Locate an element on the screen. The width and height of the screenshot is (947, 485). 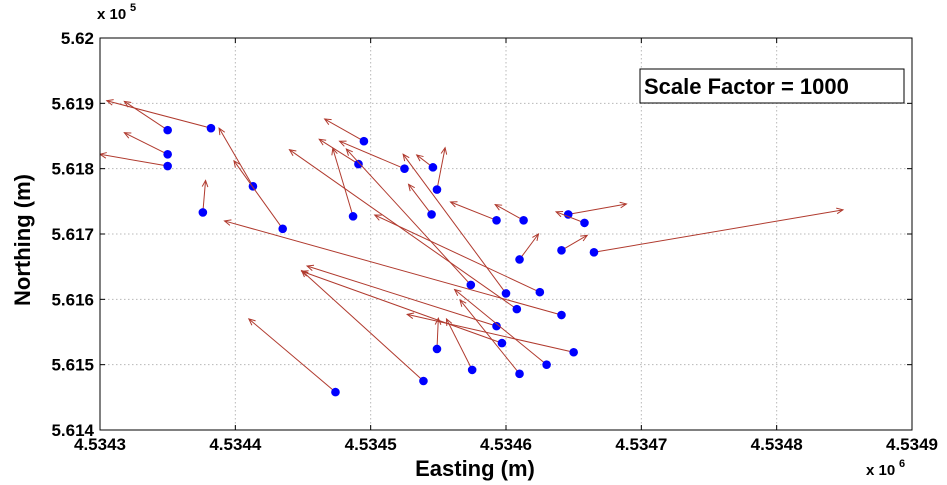
y-multiplier-base: x 10 is located at coordinates (111, 14).